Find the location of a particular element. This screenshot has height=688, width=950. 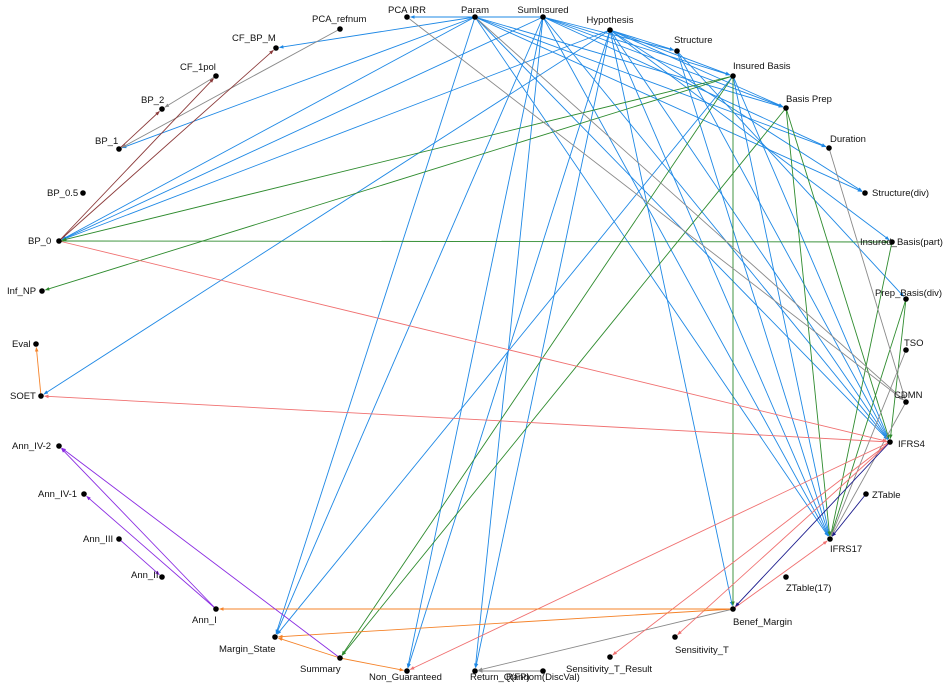

node-CDMN: CDMN is located at coordinates (908, 397).